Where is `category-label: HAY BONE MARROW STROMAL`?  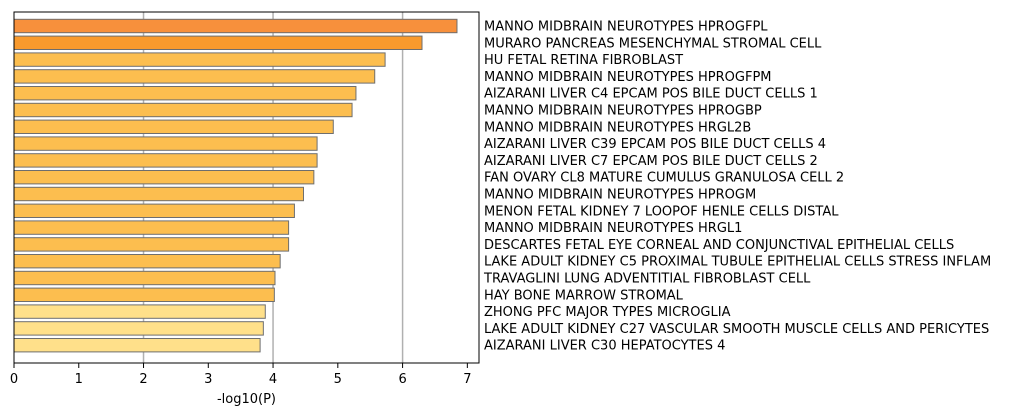
category-label: HAY BONE MARROW STROMAL is located at coordinates (584, 295).